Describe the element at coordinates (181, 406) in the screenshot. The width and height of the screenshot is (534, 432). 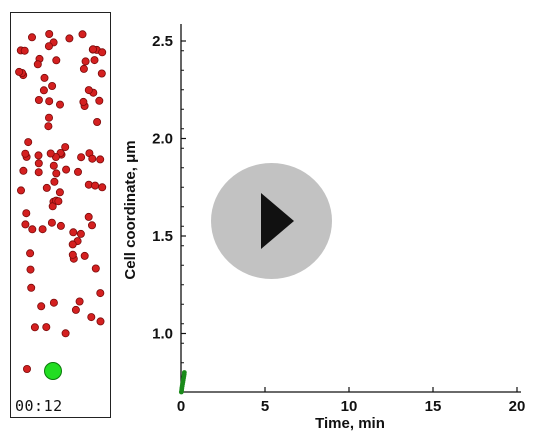
I see `x-tick-label: 0` at that location.